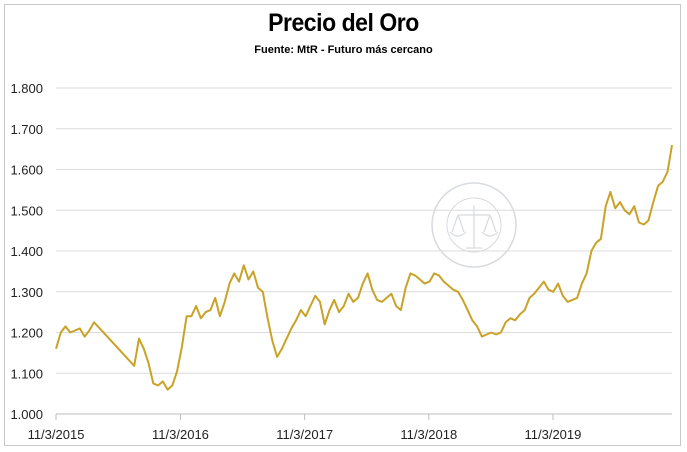  What do you see at coordinates (180, 434) in the screenshot?
I see `x-tick-label: 11/3/2016` at bounding box center [180, 434].